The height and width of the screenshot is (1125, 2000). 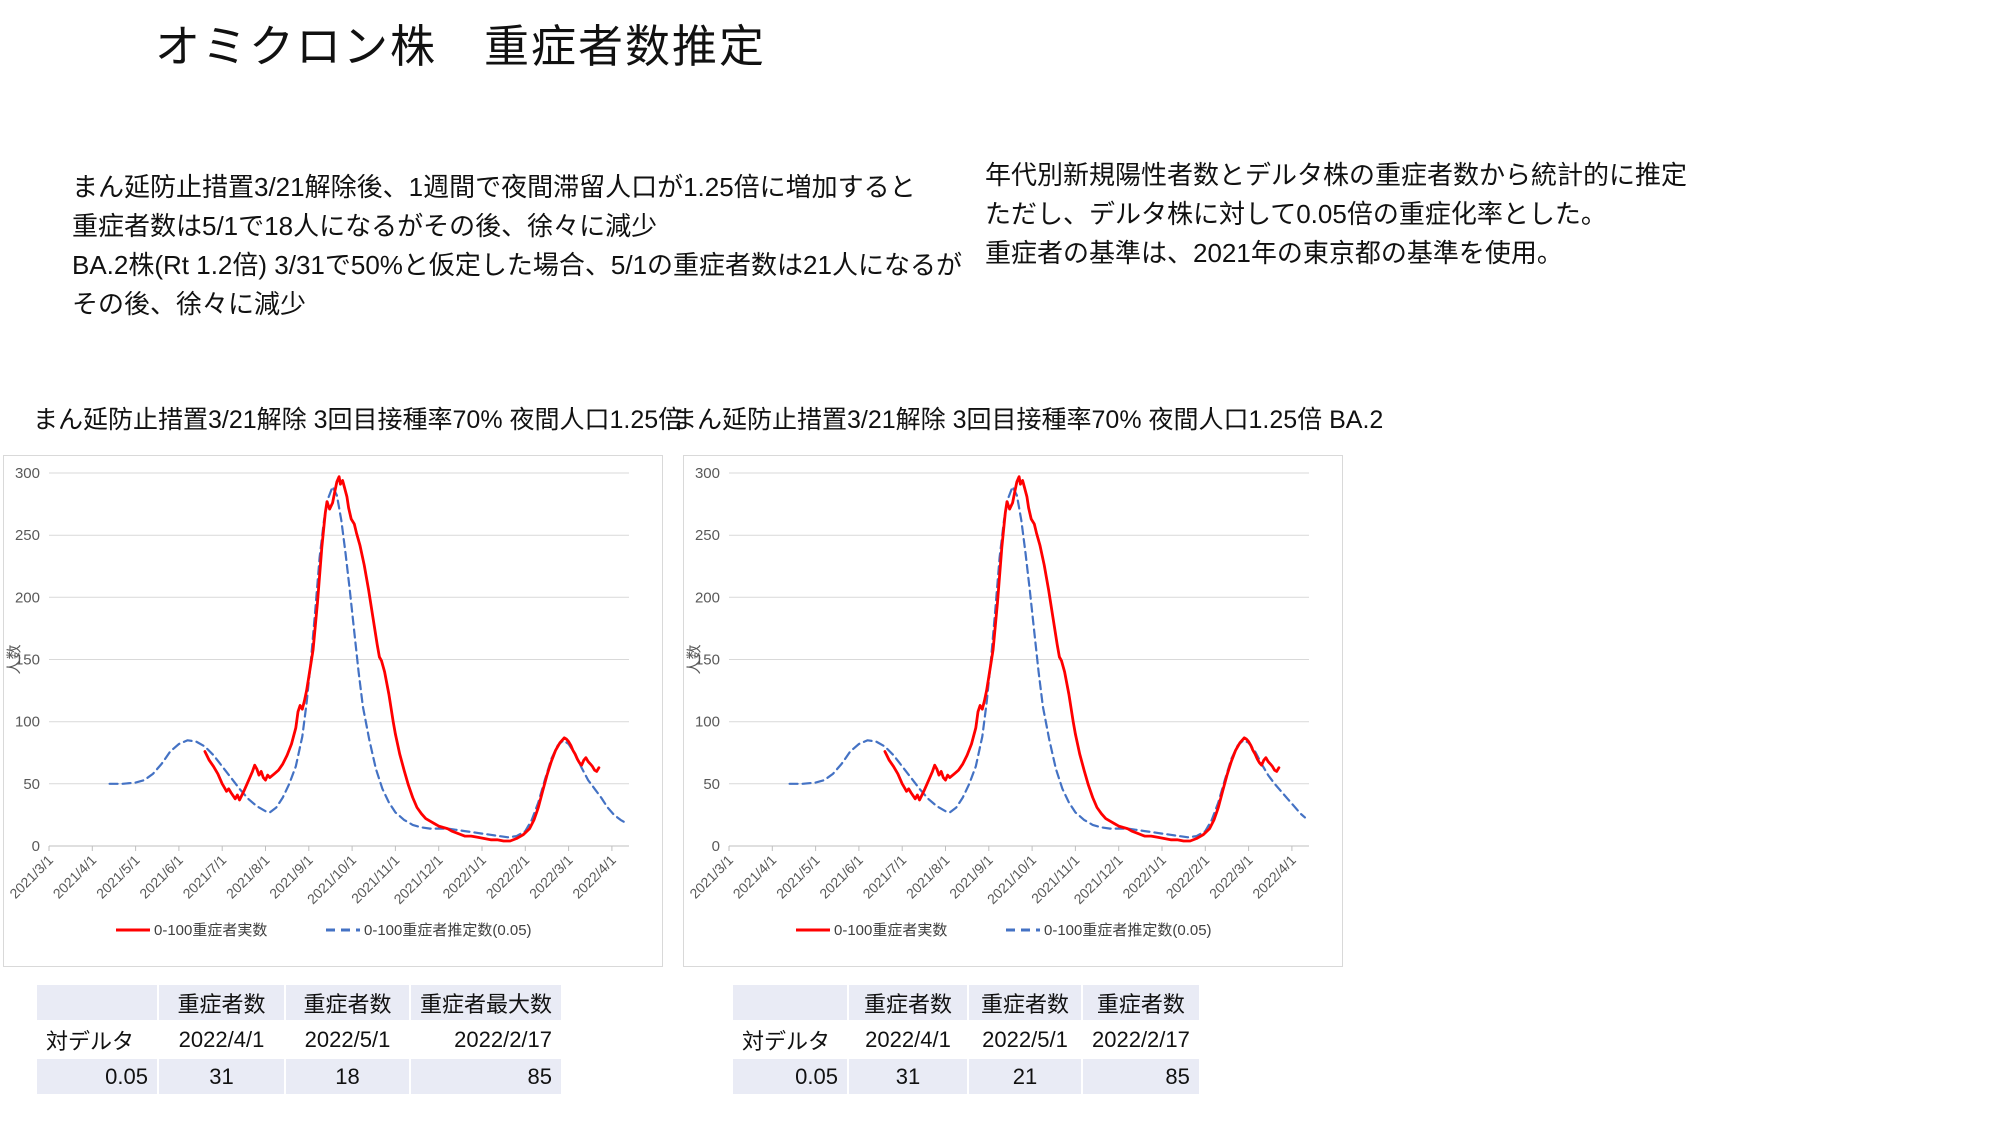 What do you see at coordinates (347, 1076) in the screenshot?
I see `table-cell: 18` at bounding box center [347, 1076].